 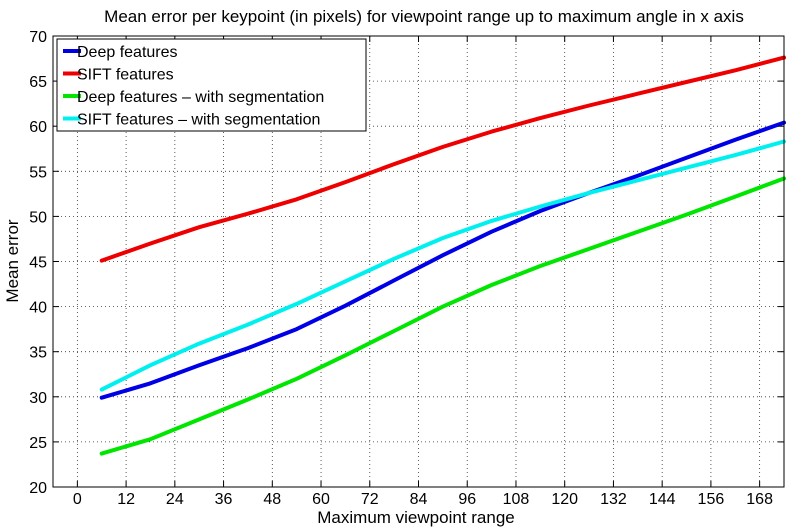 I want to click on x-axis-label: Maximum viewpoint range, so click(x=415, y=517).